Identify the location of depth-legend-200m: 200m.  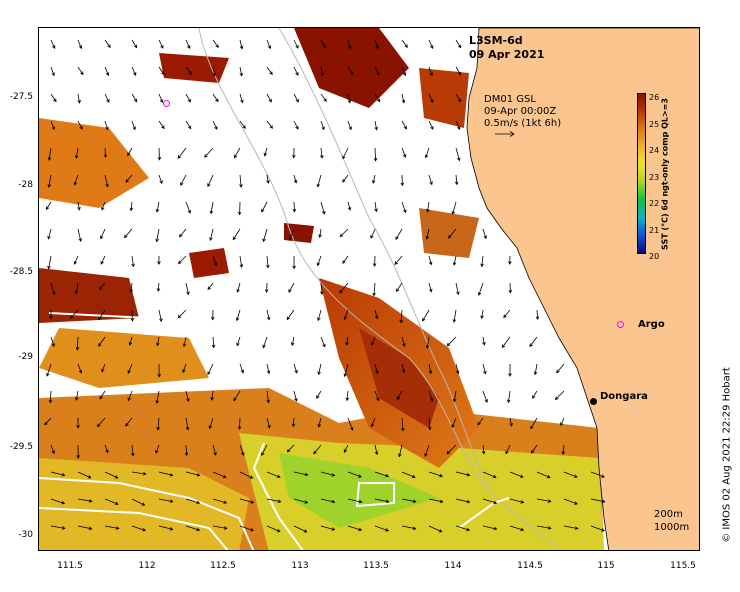
(668, 514).